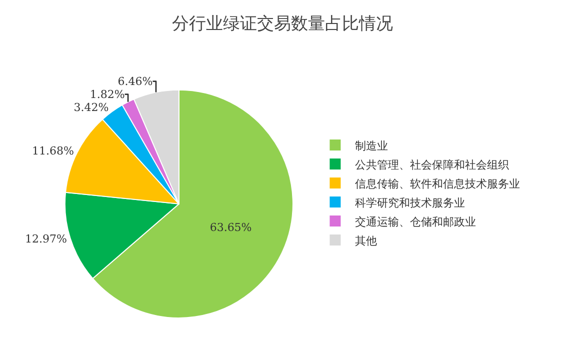 This screenshot has width=565, height=345. Describe the element at coordinates (432, 165) in the screenshot. I see `legend-label: 公共管理、社会保障和社会组织` at that location.